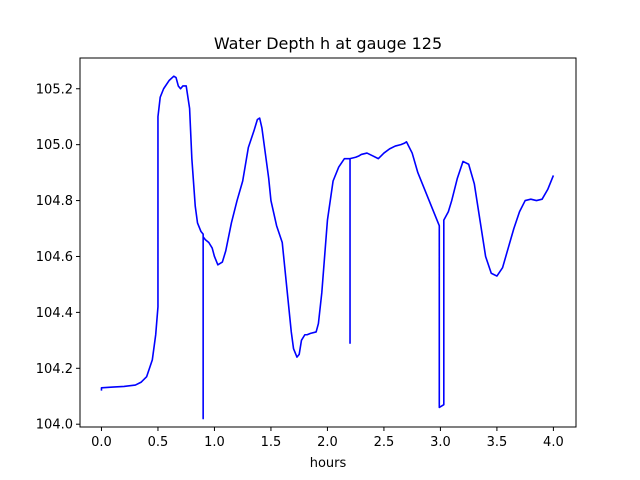 This screenshot has height=480, width=640. What do you see at coordinates (158, 442) in the screenshot?
I see `x-tick-label: 0.5` at bounding box center [158, 442].